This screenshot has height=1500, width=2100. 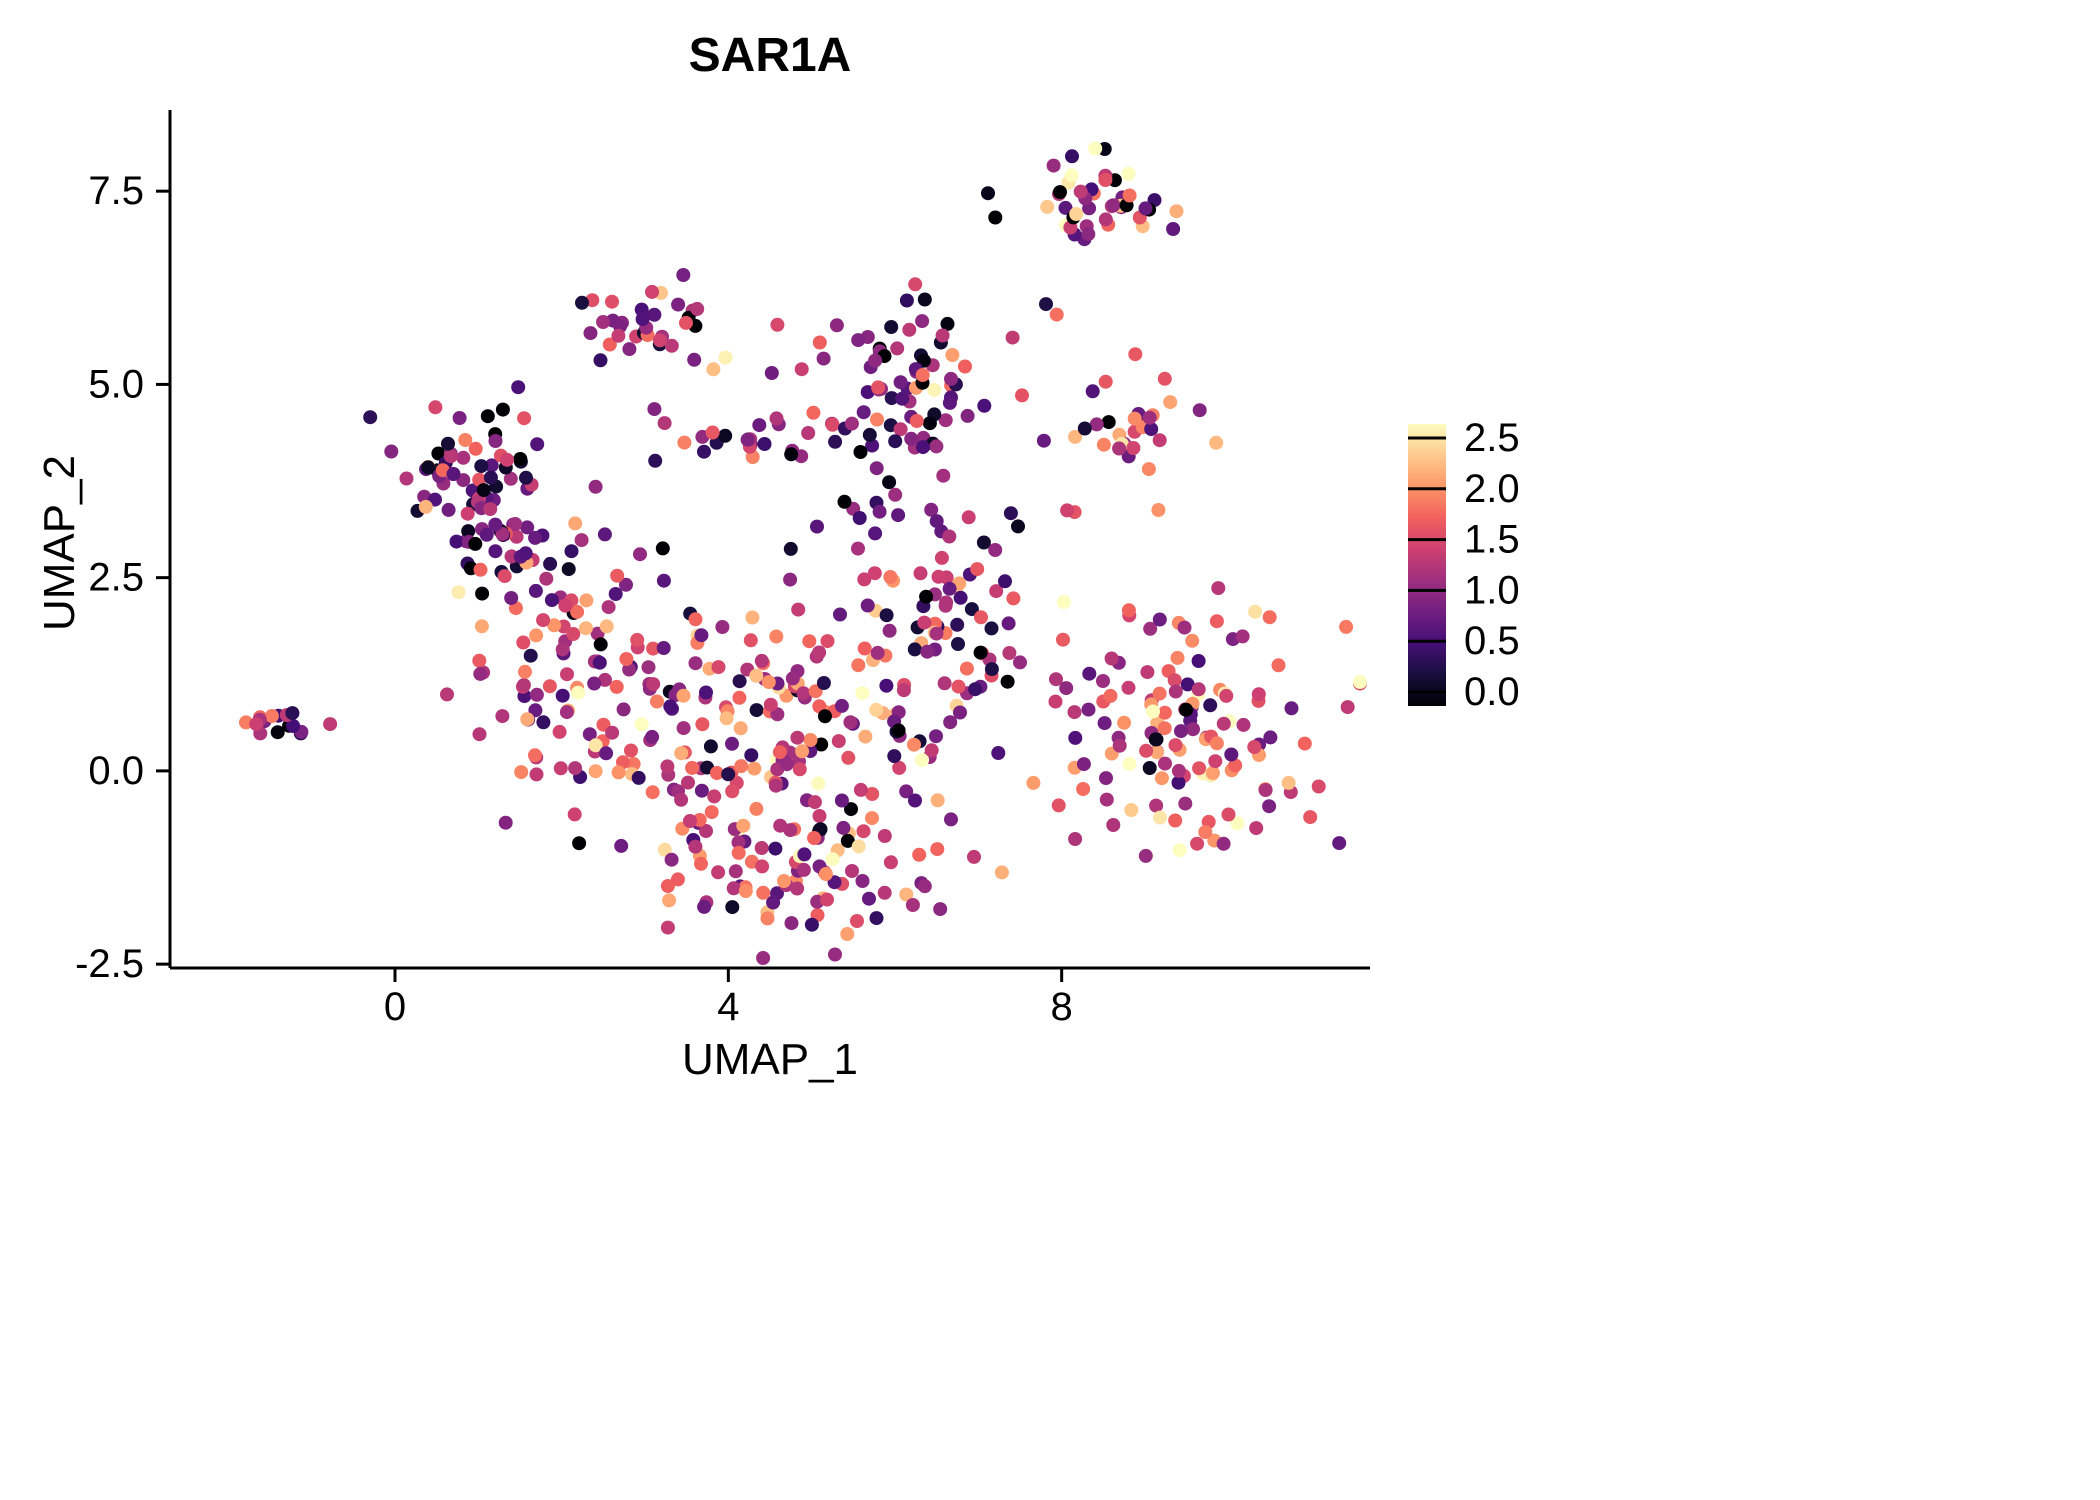 What do you see at coordinates (1062, 1007) in the screenshot?
I see `x-tick-label: 8` at bounding box center [1062, 1007].